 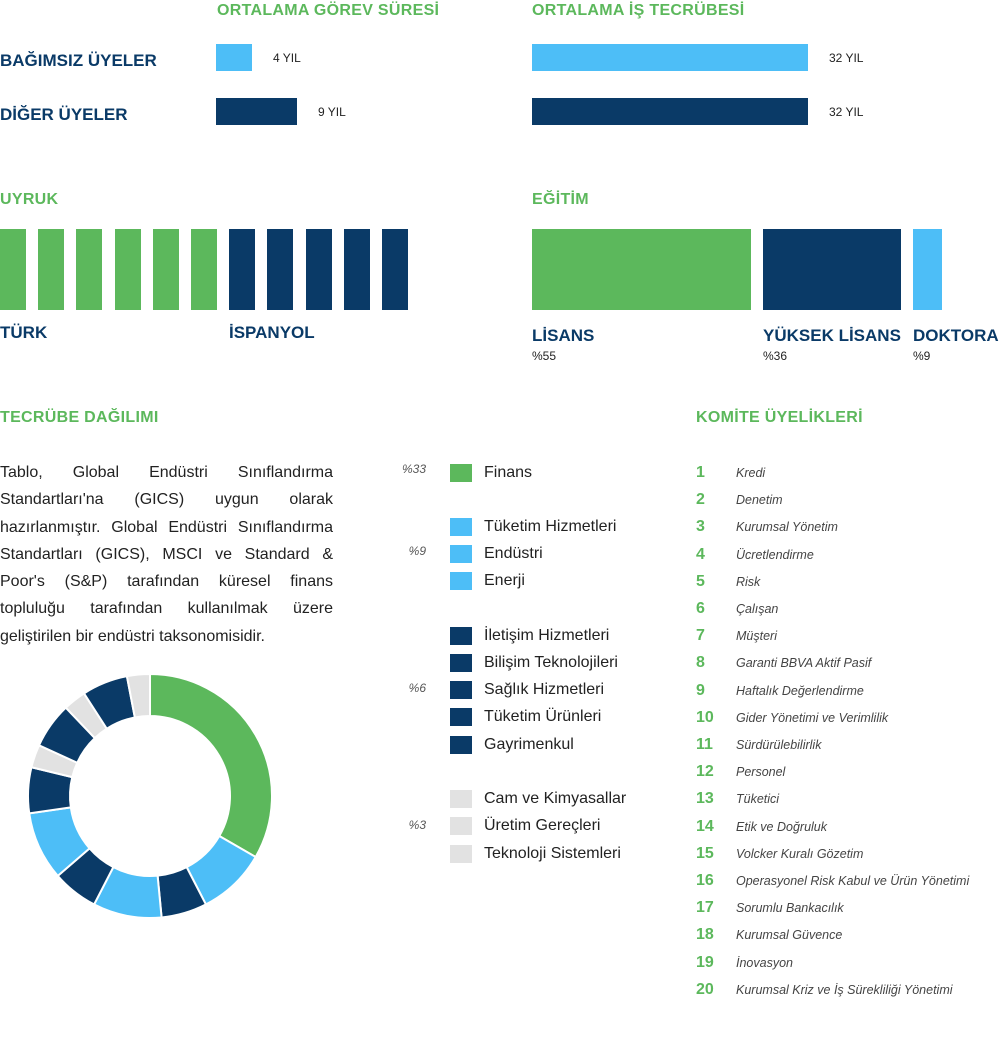 I want to click on committee-label: Tüketici, so click(x=758, y=799).